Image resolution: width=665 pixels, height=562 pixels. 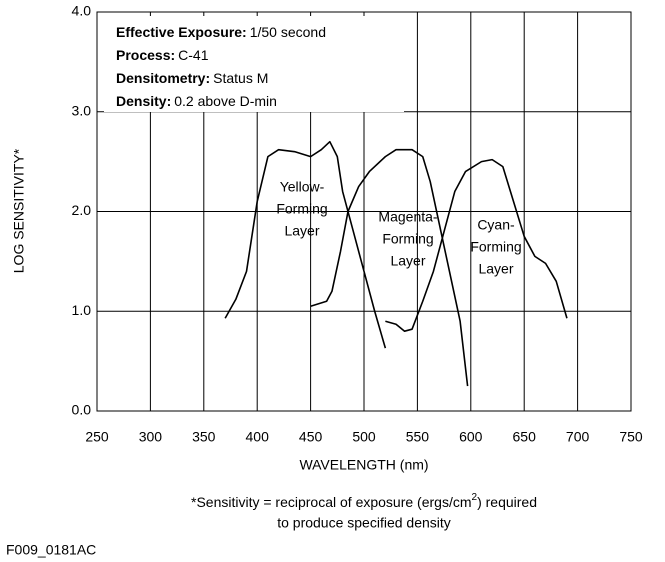 What do you see at coordinates (163, 78) in the screenshot?
I see `annotation-label: Densitometry:` at bounding box center [163, 78].